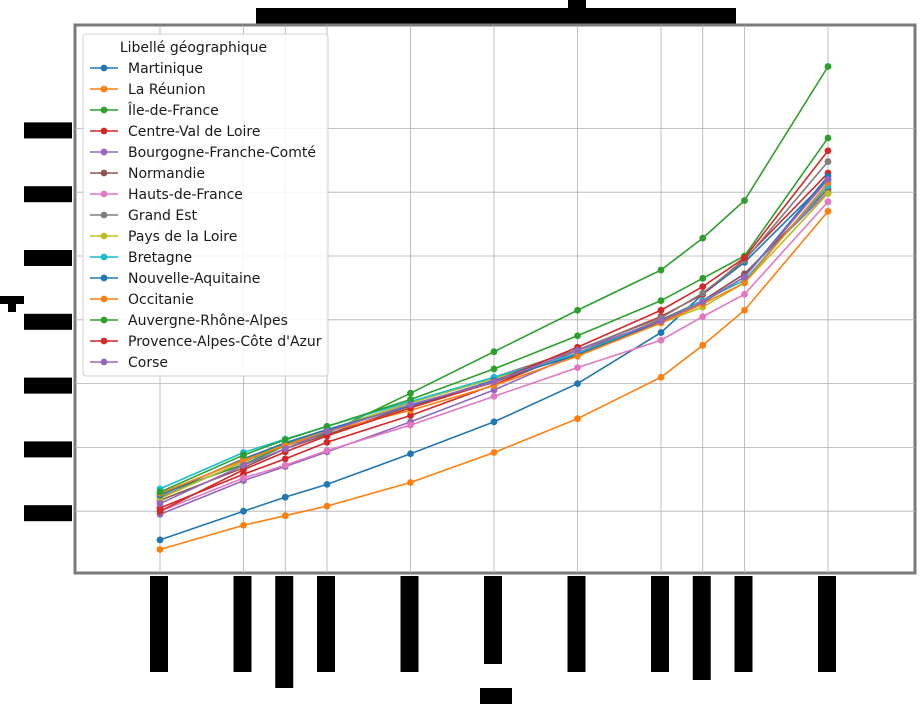 This screenshot has width=923, height=710. What do you see at coordinates (175, 132) in the screenshot?
I see `legend-item: Centre-Val de Loire` at bounding box center [175, 132].